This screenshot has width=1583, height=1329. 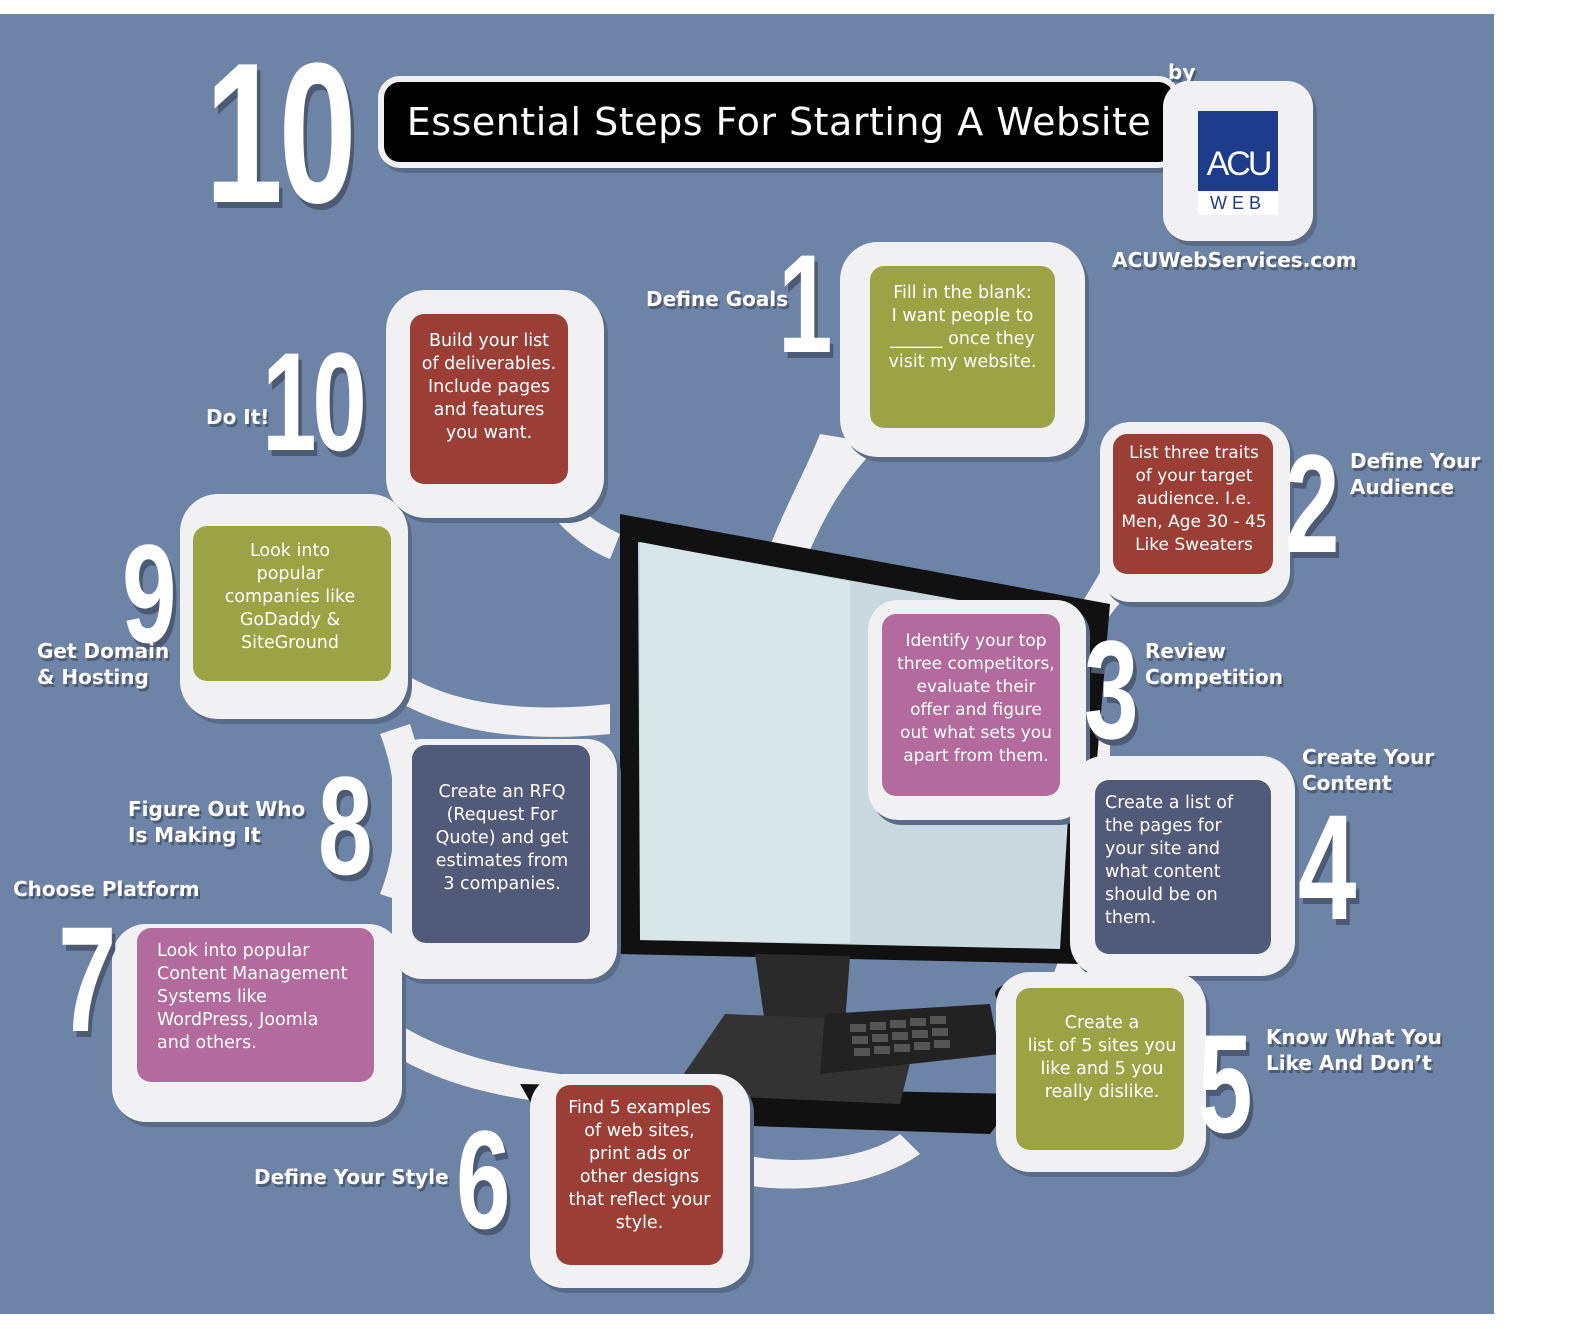 I want to click on step-1-label: Define Goals, so click(x=717, y=299).